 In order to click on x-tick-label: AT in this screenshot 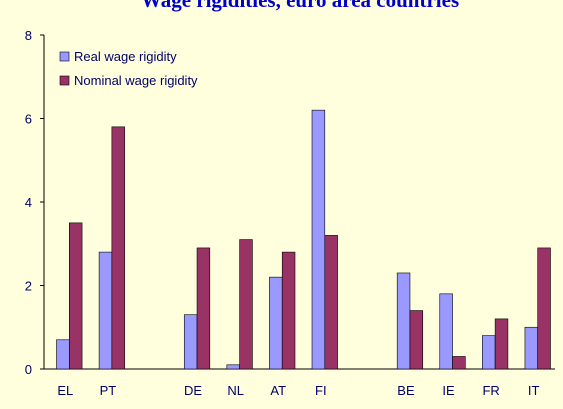, I will do `click(278, 390)`.